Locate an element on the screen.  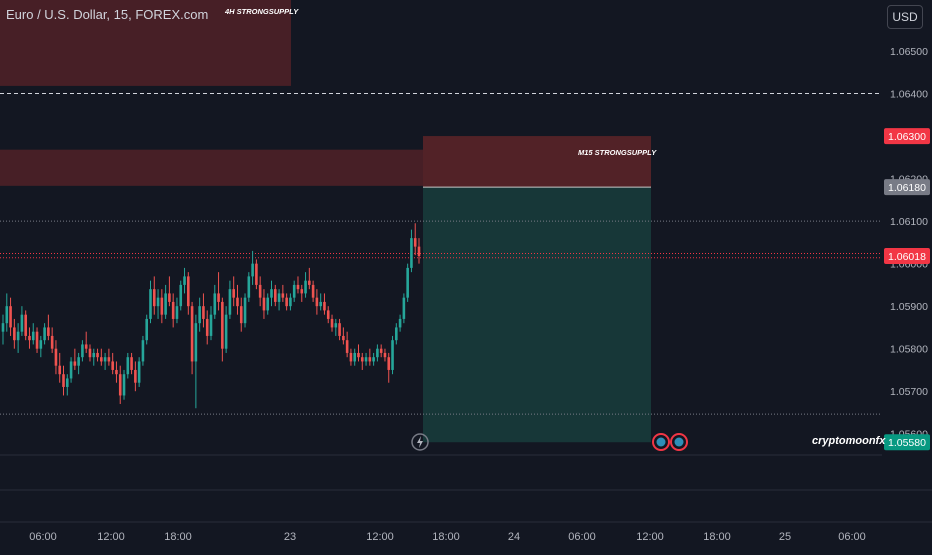
zone-labels-layer: 4H STRONGSUPPLY M15 STRONGSUPPLY is located at coordinates (440, 82).